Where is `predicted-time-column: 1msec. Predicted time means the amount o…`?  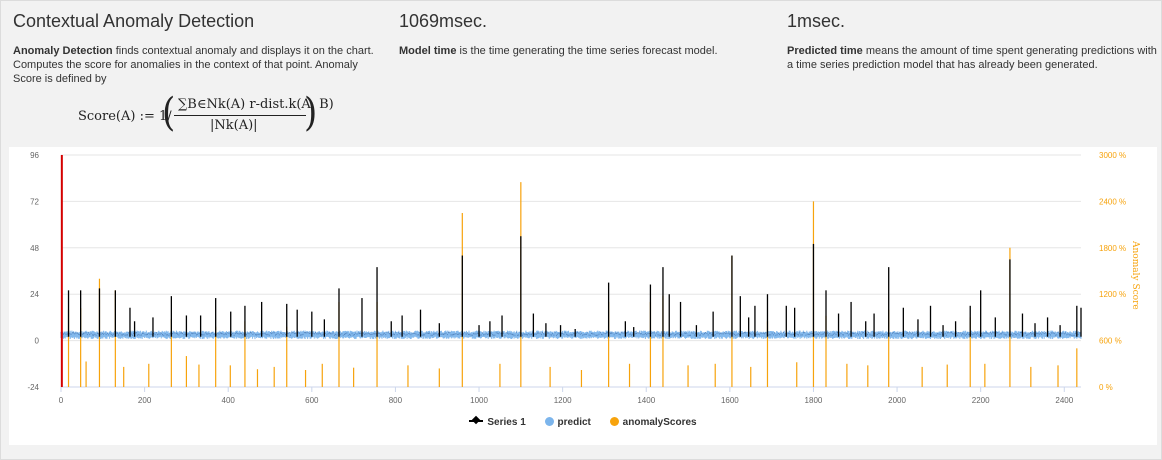 predicted-time-column: 1msec. Predicted time means the amount o… is located at coordinates (972, 41).